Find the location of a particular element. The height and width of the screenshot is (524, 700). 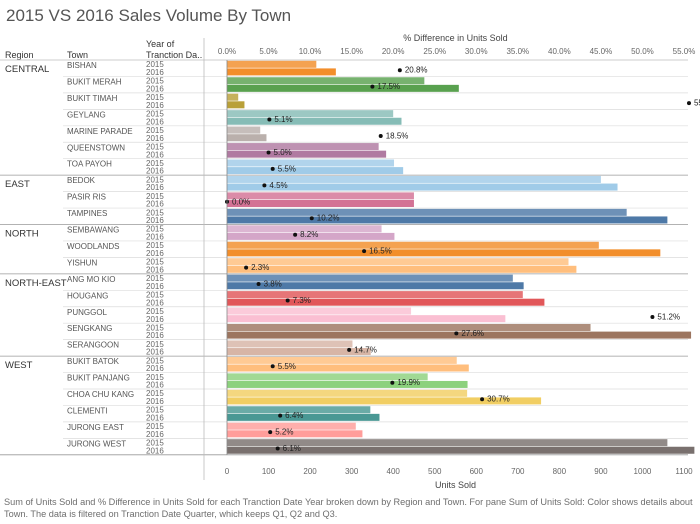

top-axis-tick: 30.0% is located at coordinates (476, 51).